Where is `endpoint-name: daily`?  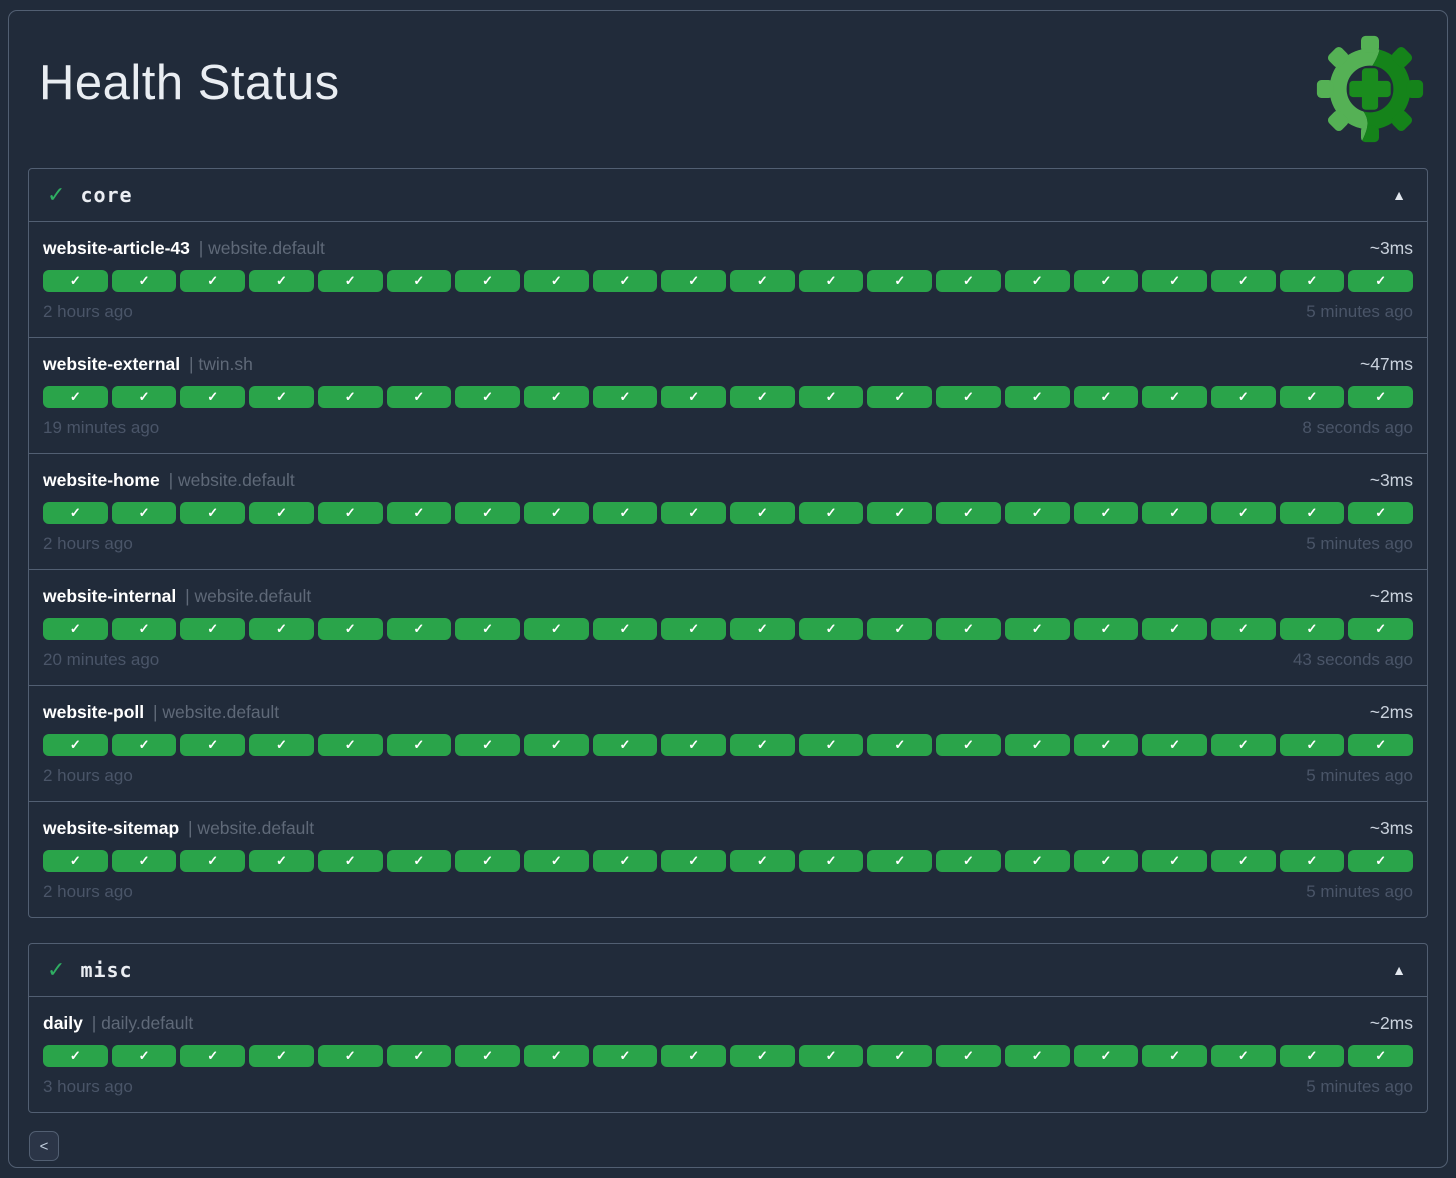
endpoint-name: daily is located at coordinates (63, 1023).